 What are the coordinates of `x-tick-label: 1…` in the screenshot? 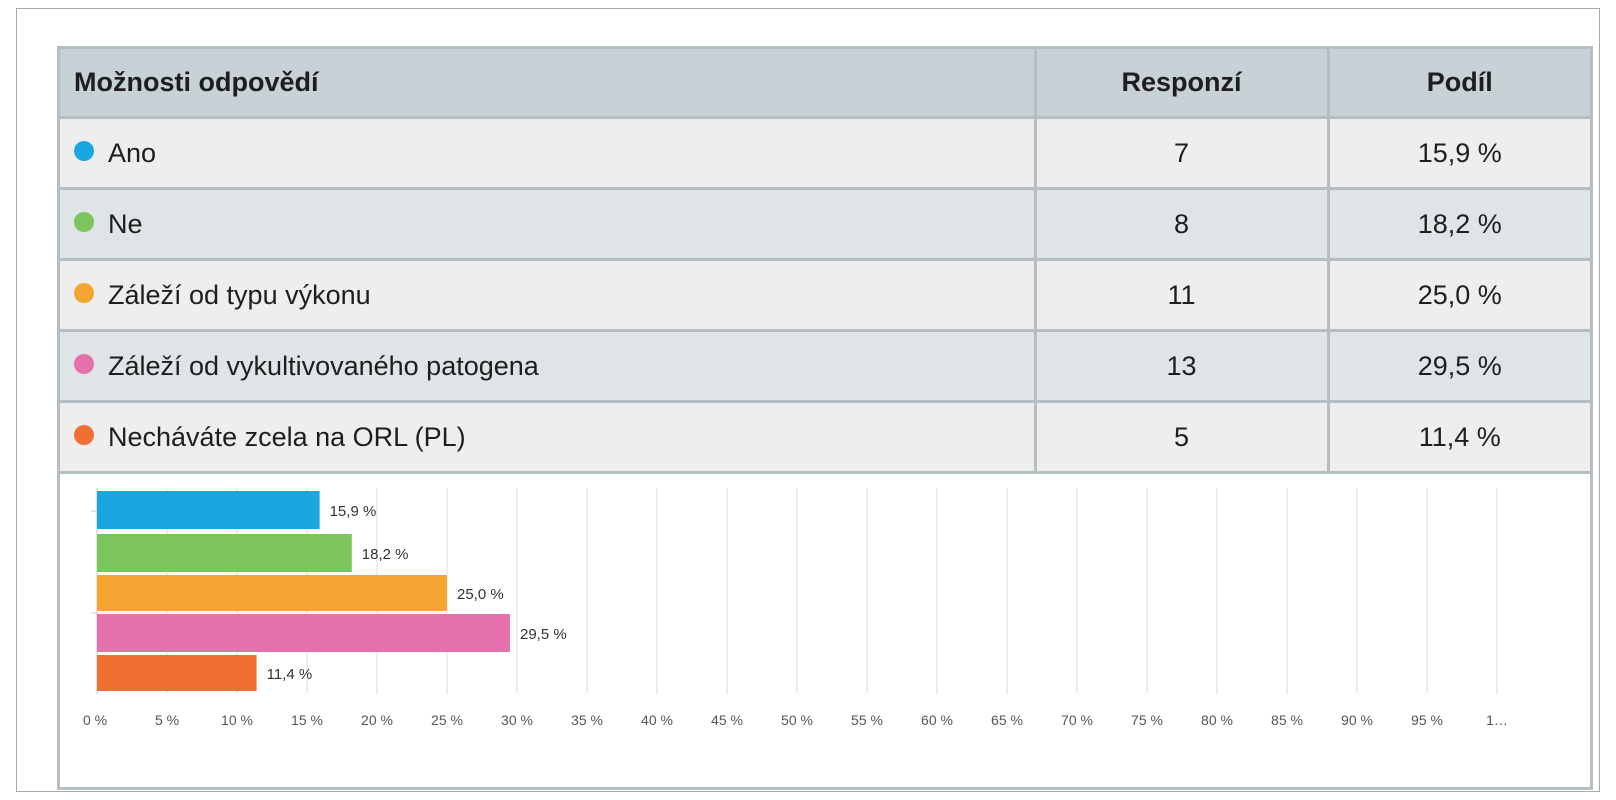 It's located at (1497, 720).